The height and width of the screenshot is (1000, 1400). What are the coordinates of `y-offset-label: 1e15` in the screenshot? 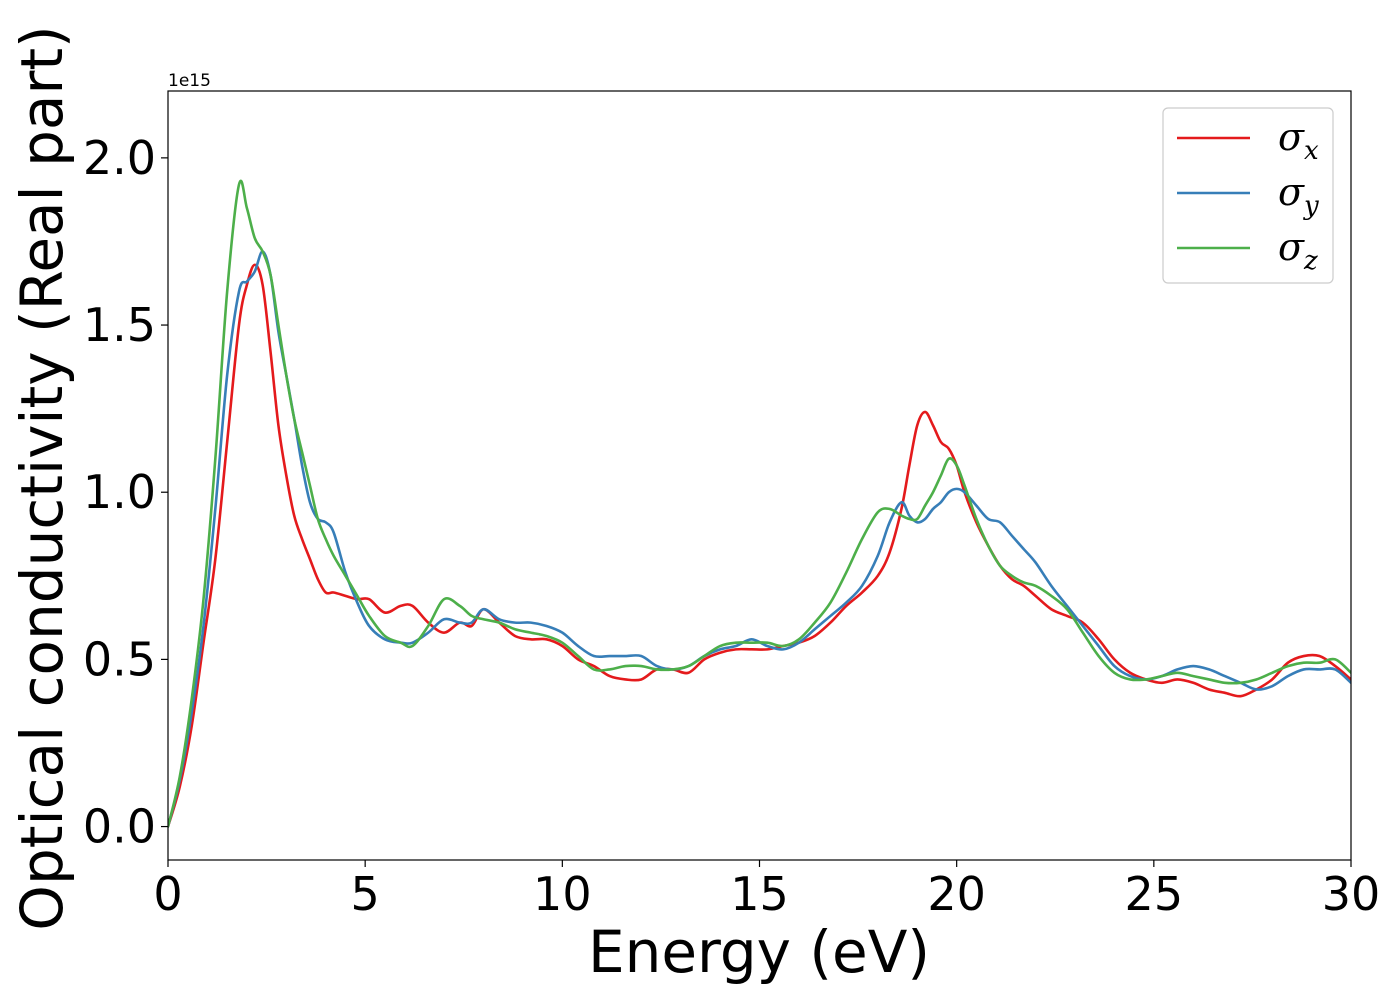 It's located at (189, 81).